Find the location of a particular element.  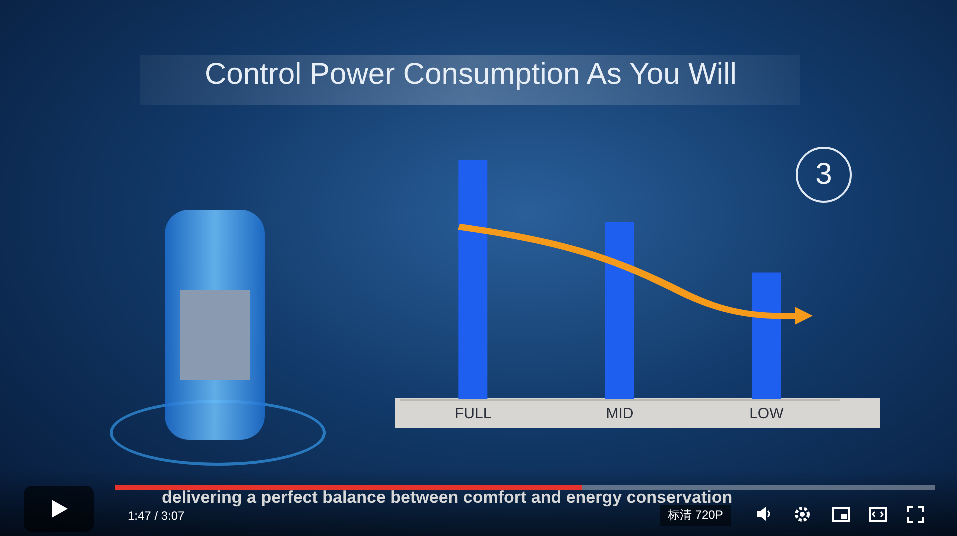

text: 标清 720P is located at coordinates (696, 515).